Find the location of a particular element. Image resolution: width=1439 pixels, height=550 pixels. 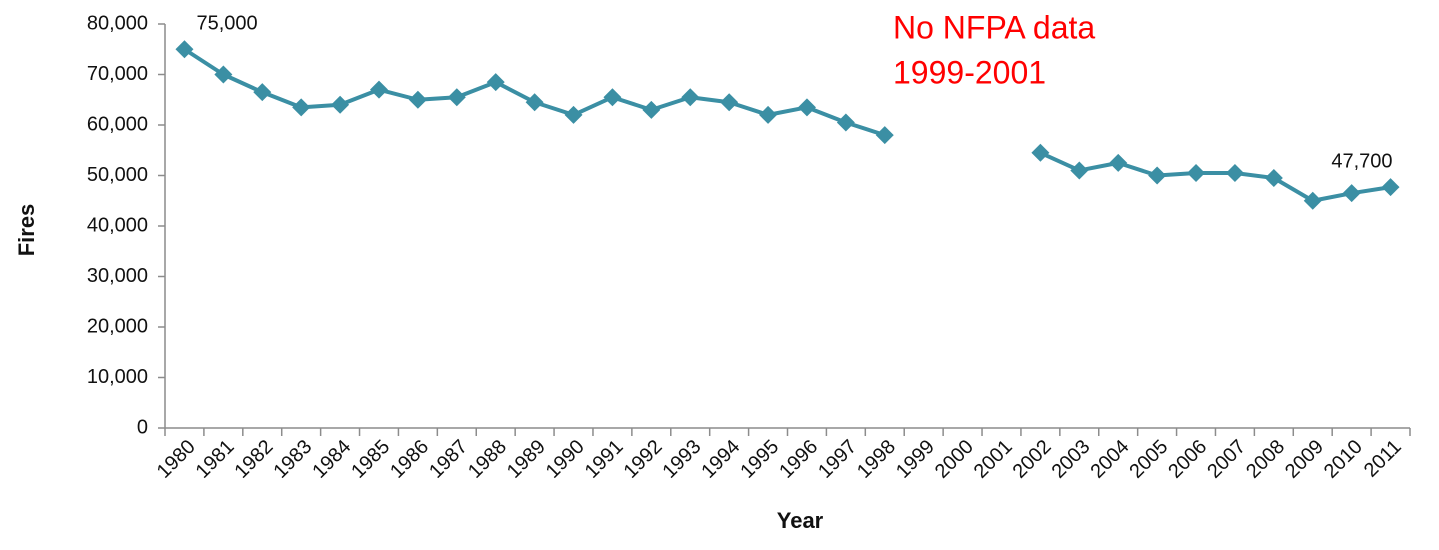

x-tick-label: 2004 is located at coordinates (1109, 459).